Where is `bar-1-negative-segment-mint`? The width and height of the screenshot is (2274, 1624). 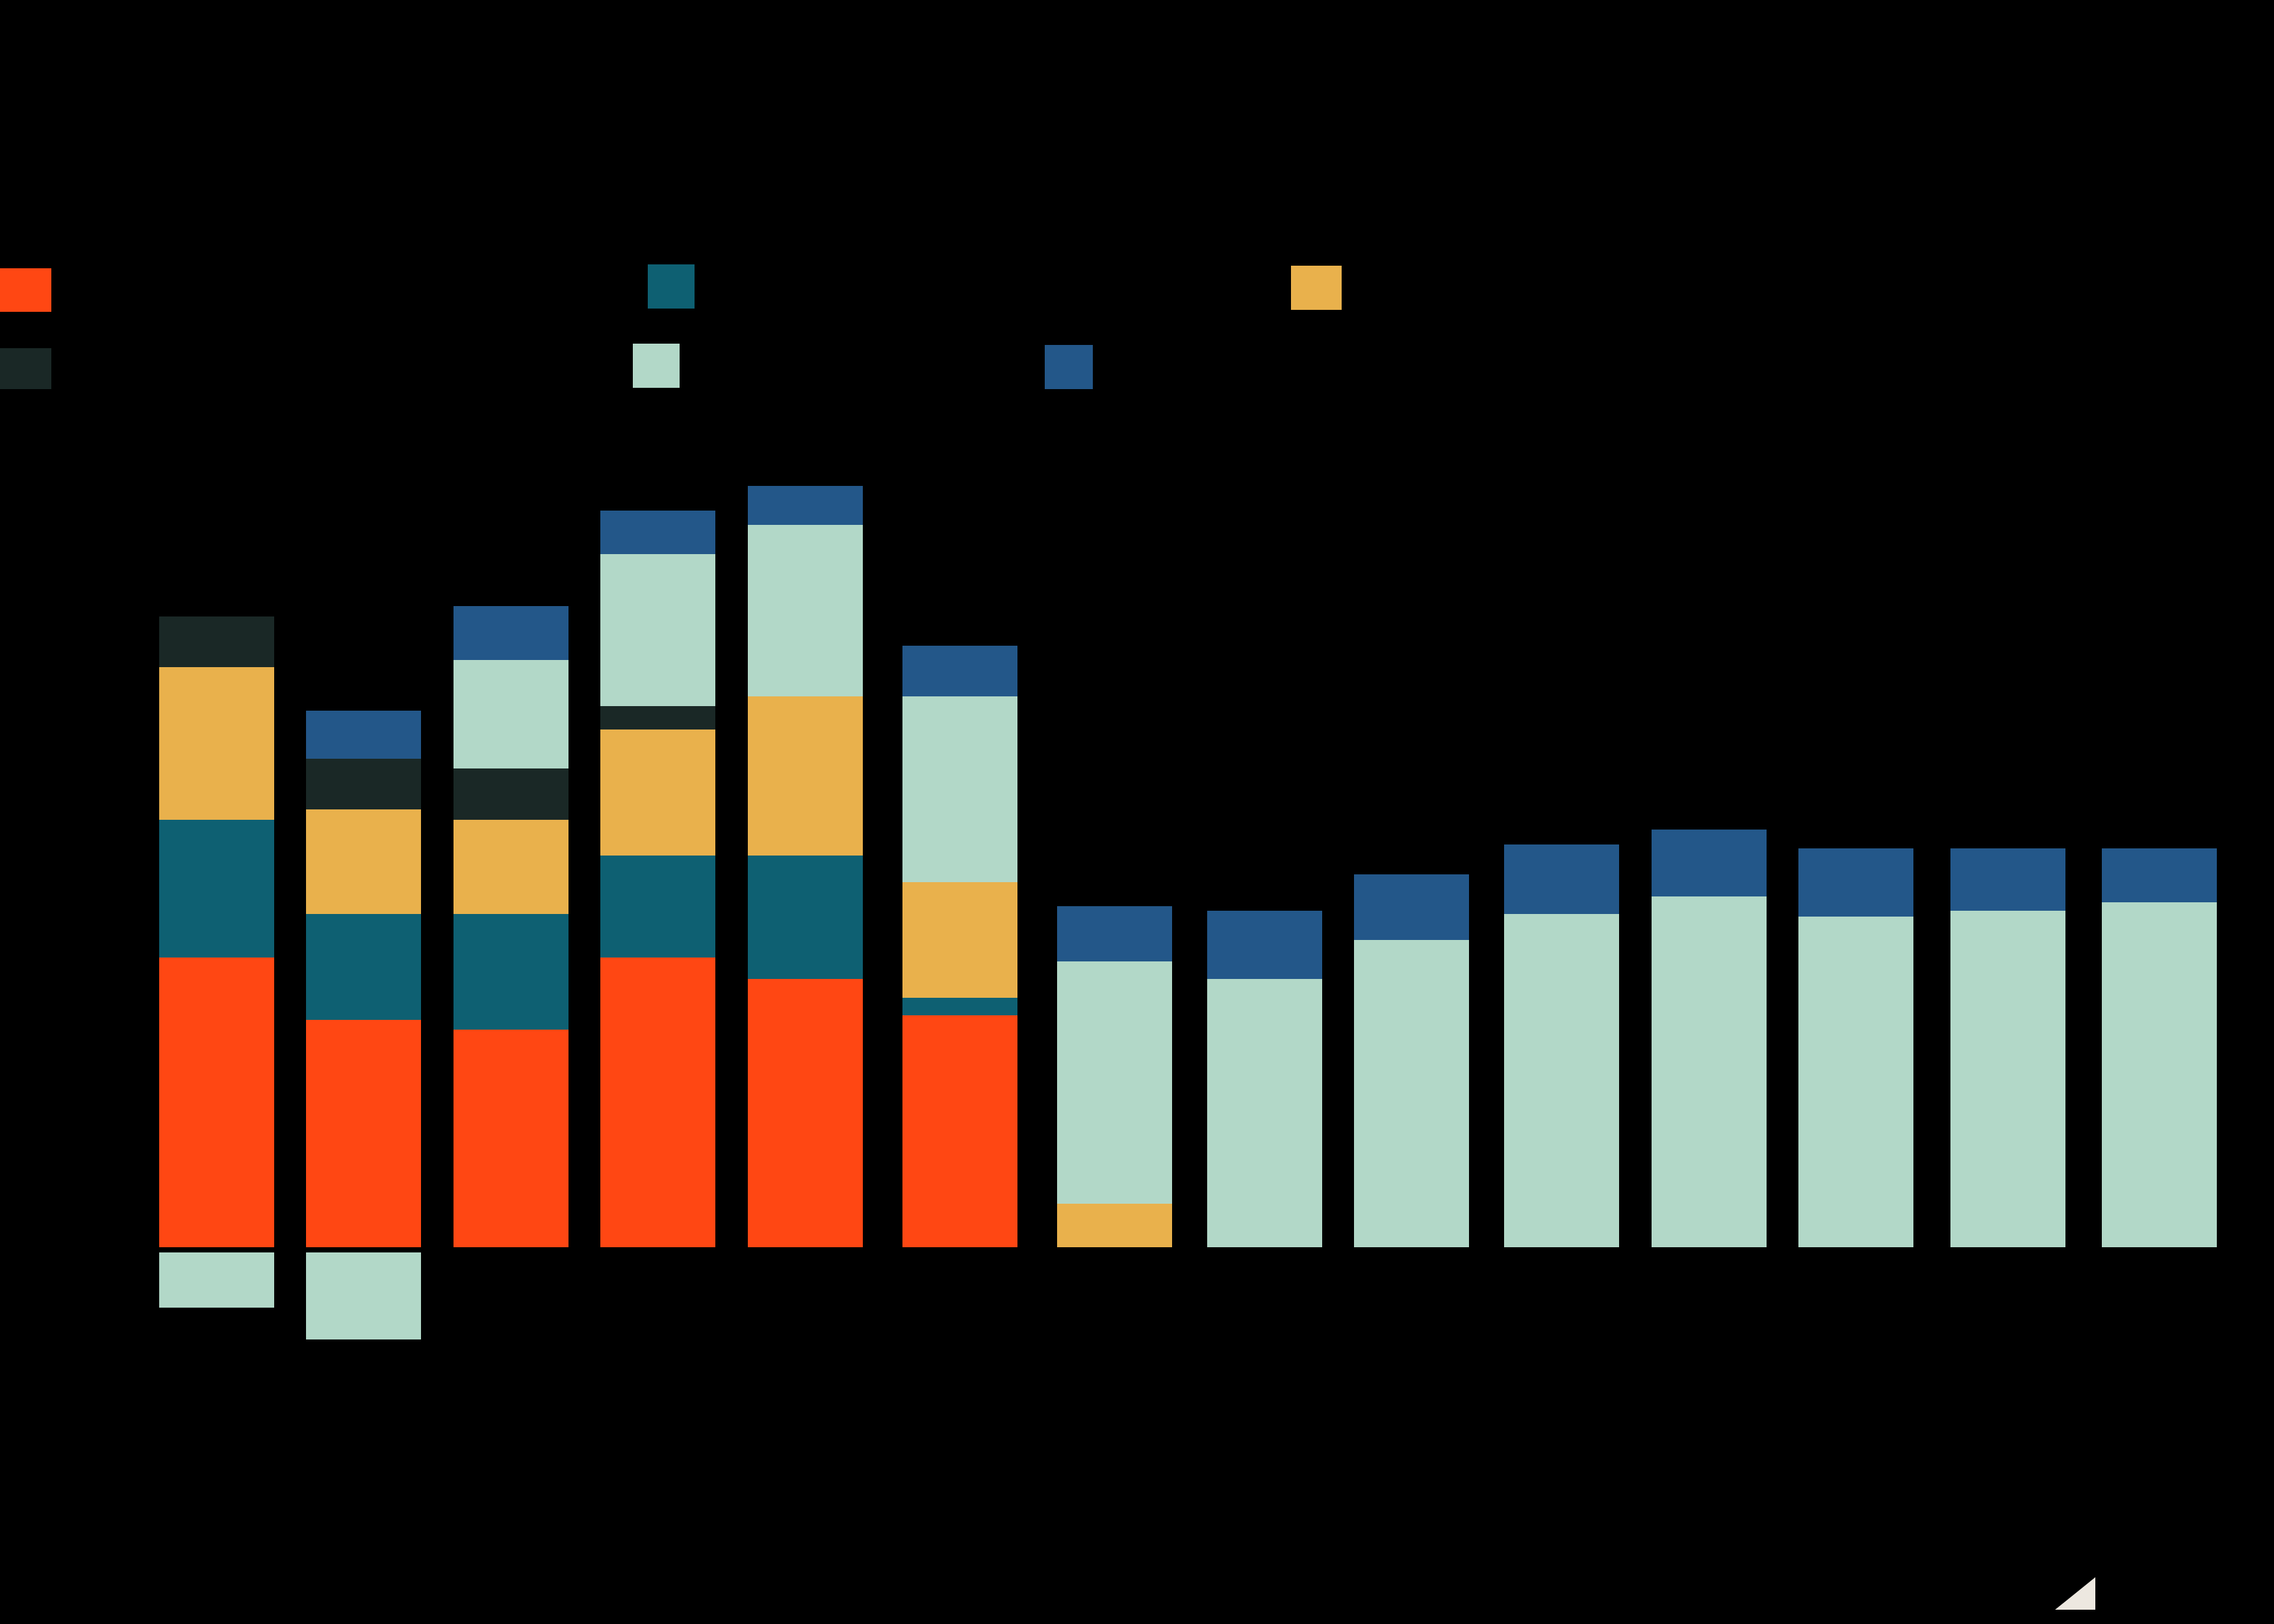
bar-1-negative-segment-mint is located at coordinates (216, 1280).